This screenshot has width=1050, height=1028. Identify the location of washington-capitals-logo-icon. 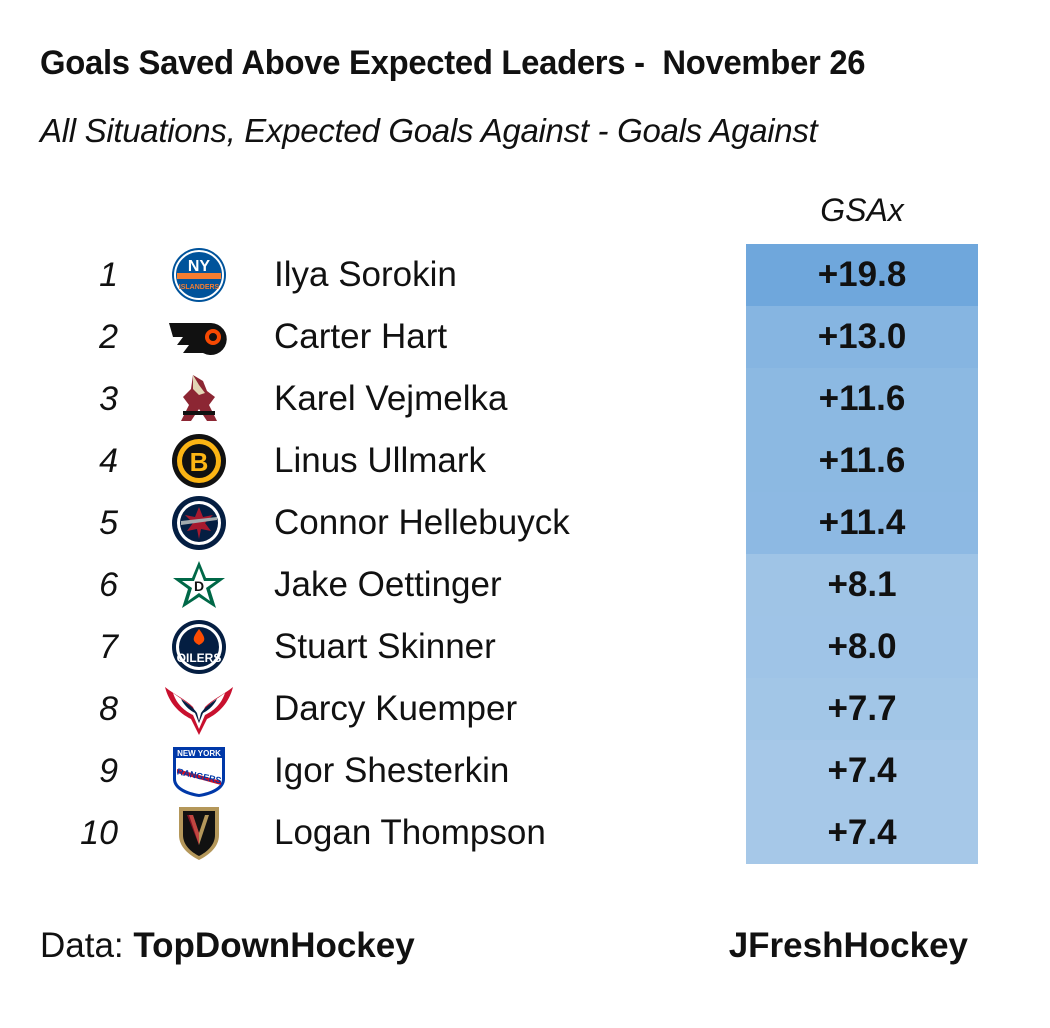
(199, 709).